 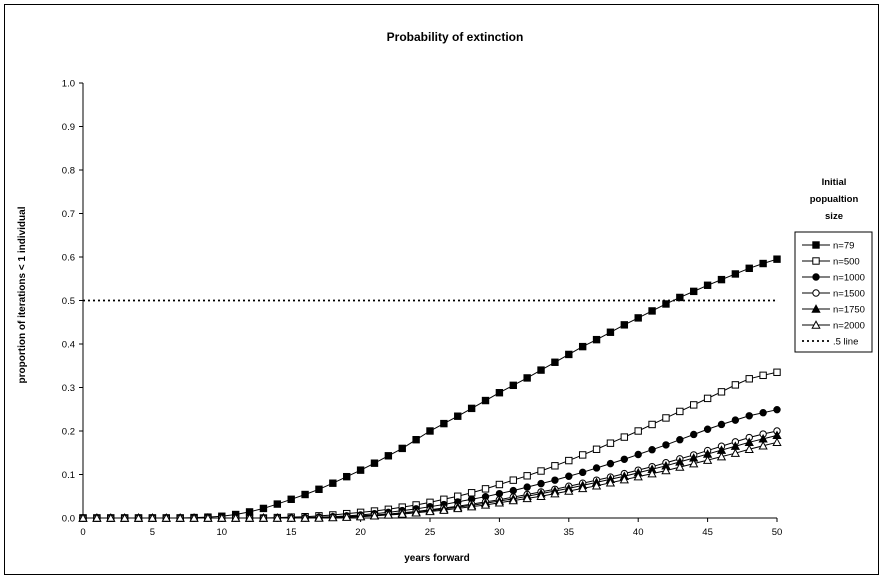 I want to click on legend-item-.5 line: .5 line, so click(x=830, y=342).